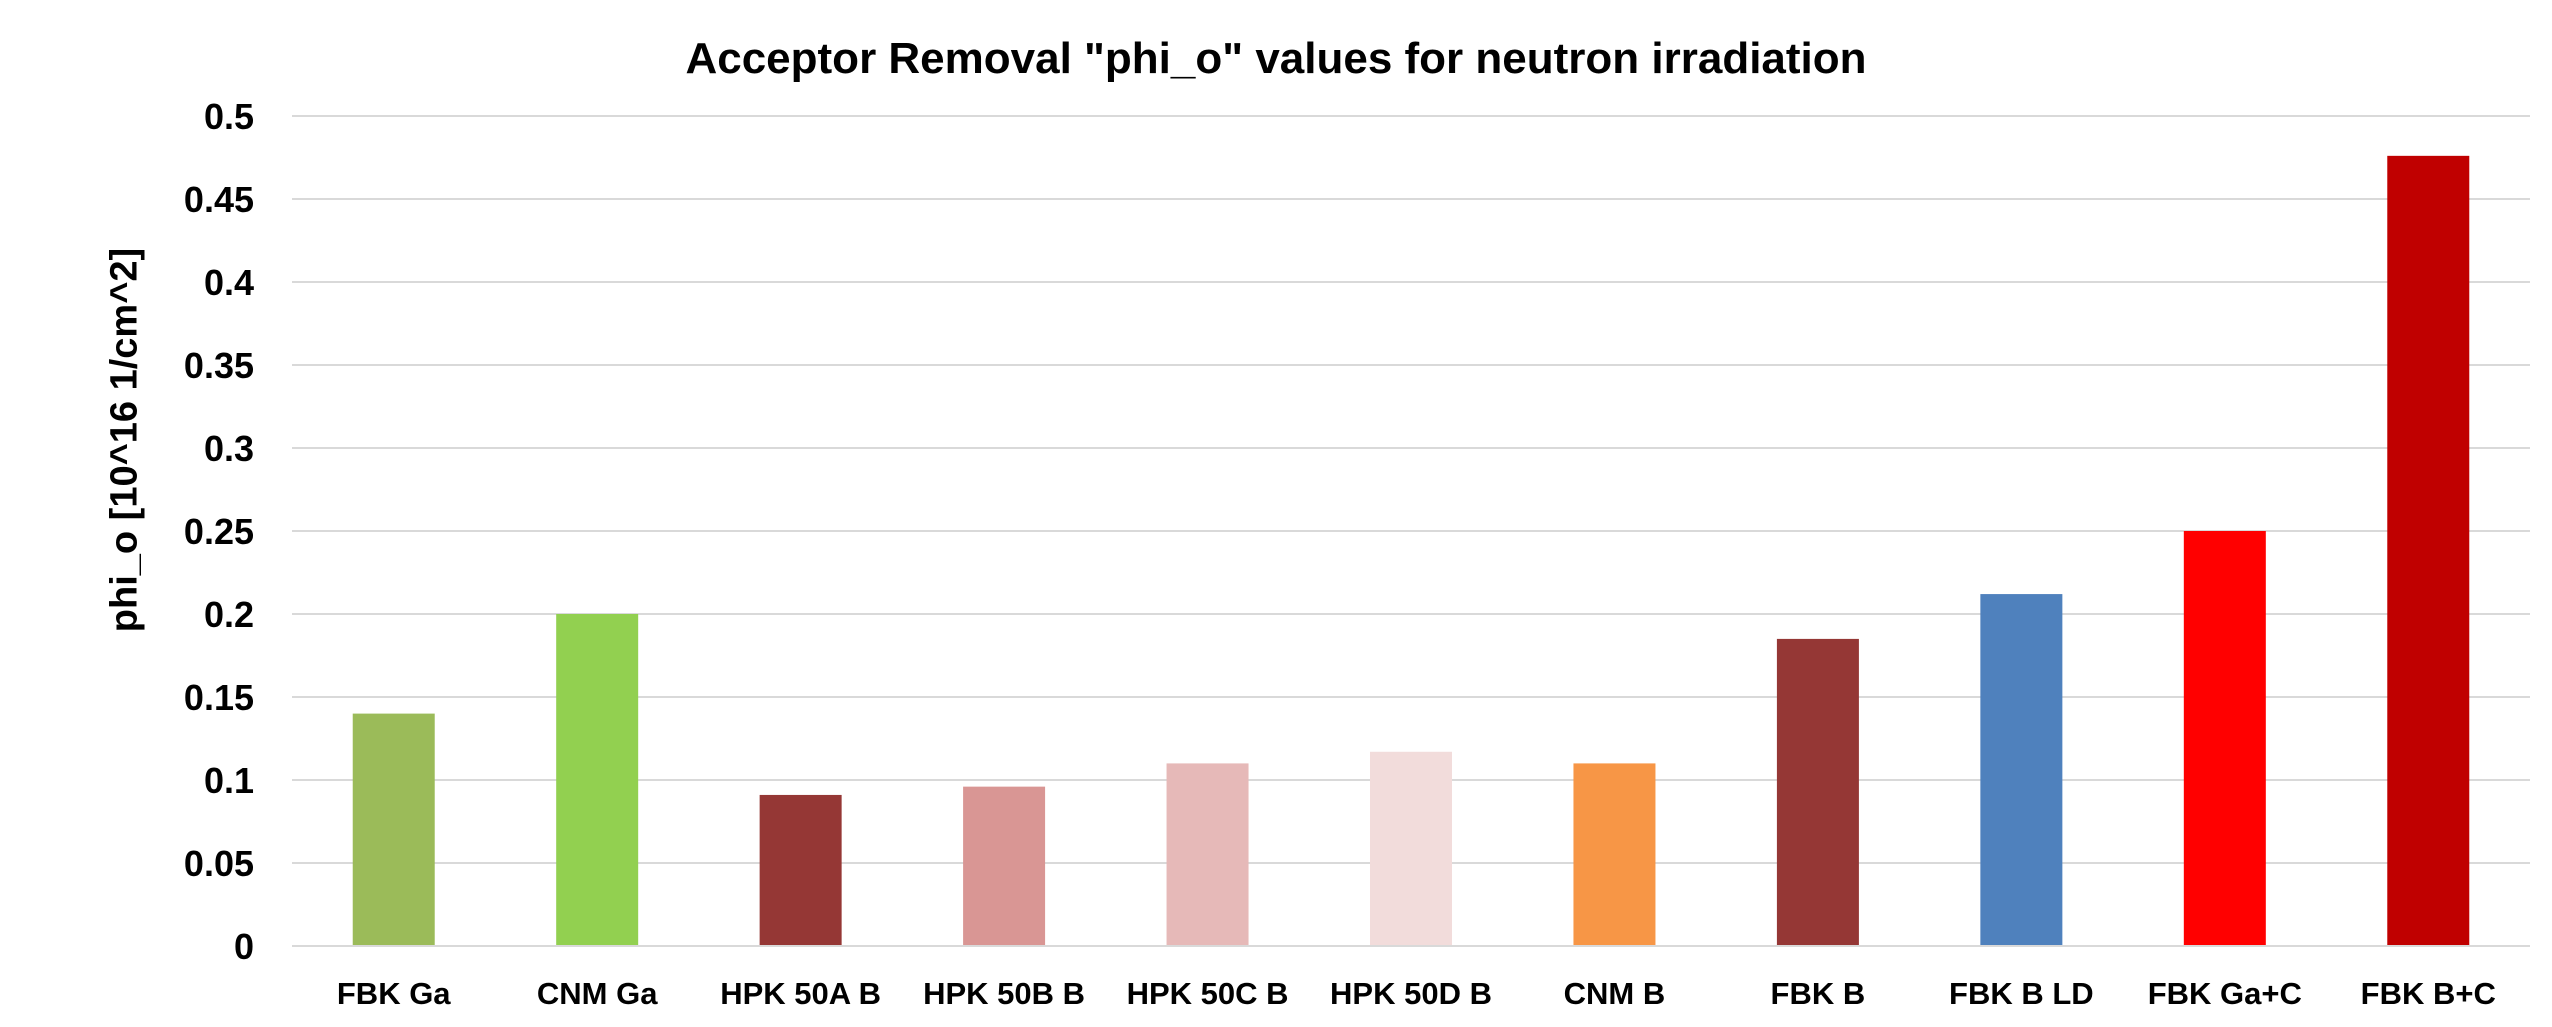 This screenshot has height=1027, width=2552. I want to click on y-tick-label: 0.4, so click(229, 282).